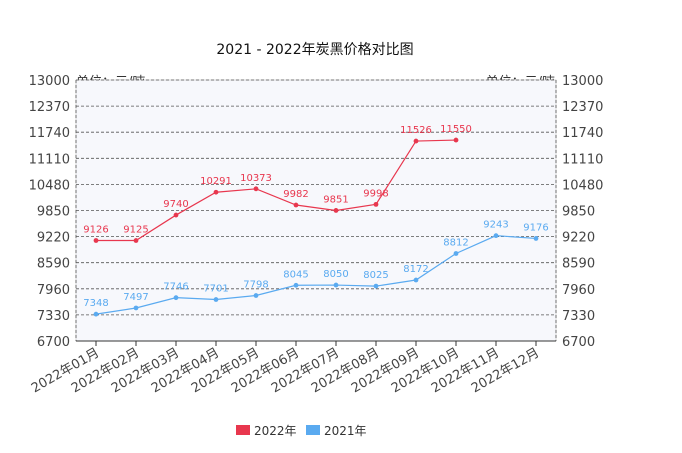 Image resolution: width=682 pixels, height=453 pixels. Describe the element at coordinates (95, 303) in the screenshot. I see `data-label: 7348` at that location.